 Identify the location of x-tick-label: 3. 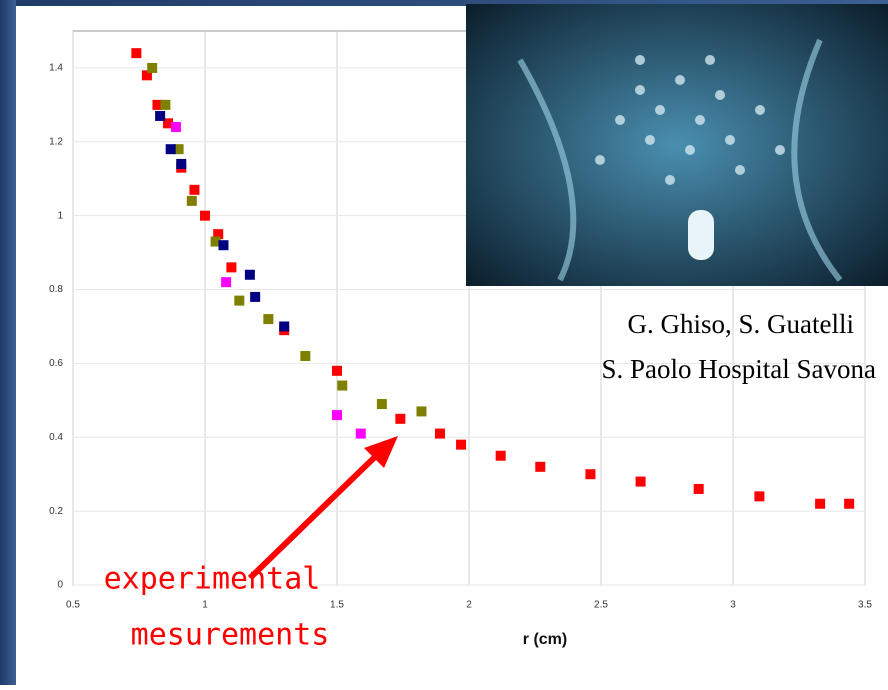
(733, 605).